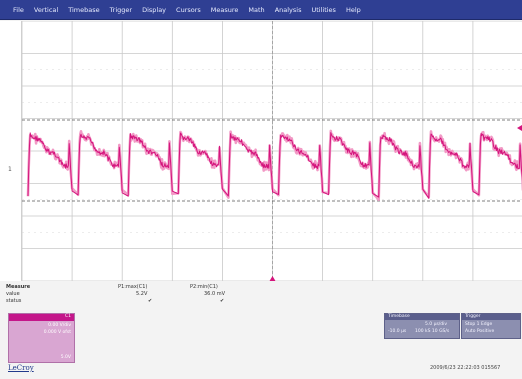  What do you see at coordinates (10, 151) in the screenshot?
I see `screen-left-margin: 1` at bounding box center [10, 151].